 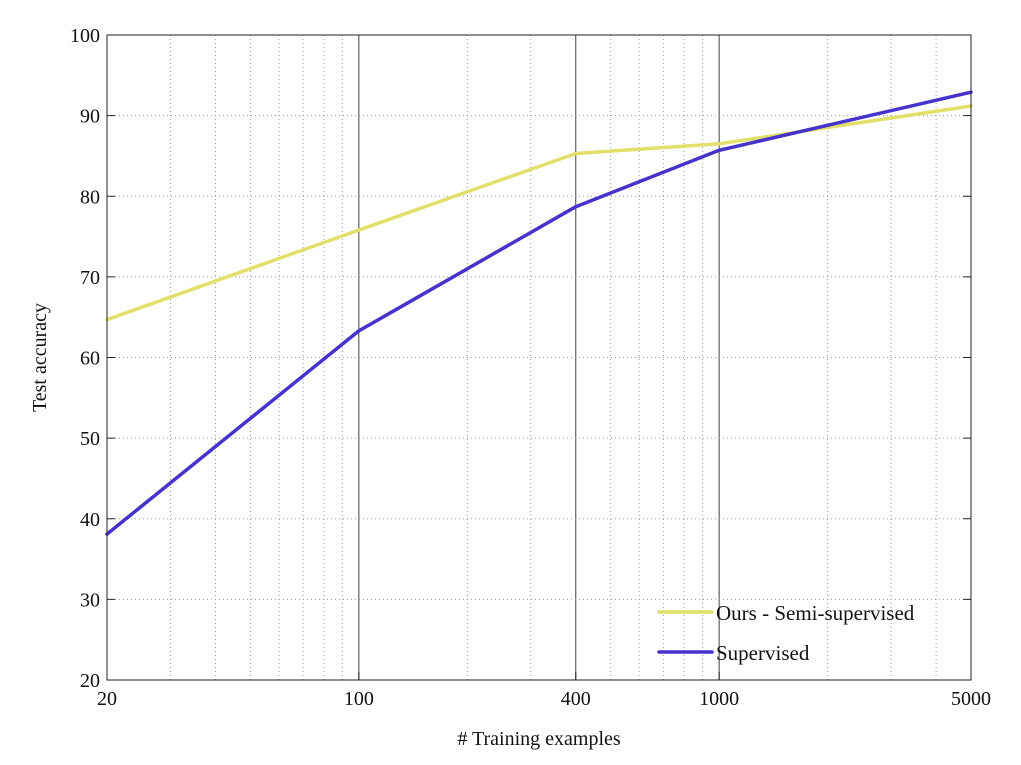 What do you see at coordinates (90, 359) in the screenshot?
I see `y-tick-label: 60` at bounding box center [90, 359].